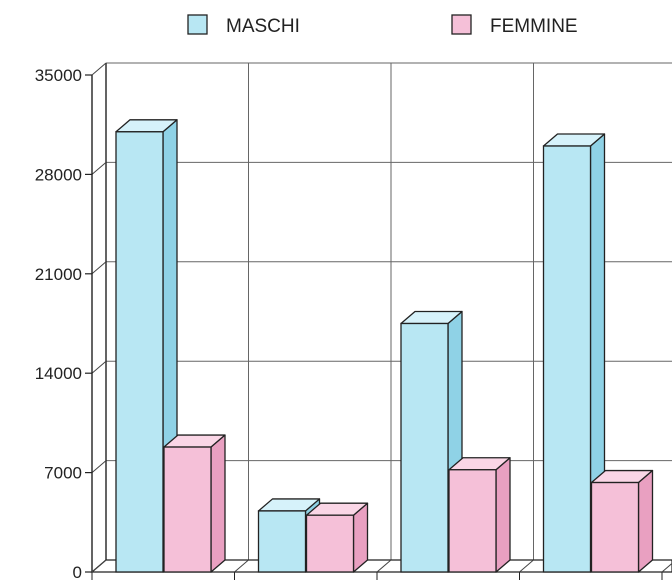 This screenshot has width=672, height=582. Describe the element at coordinates (382, 25) in the screenshot. I see `legend: MASCHI FEMMINE` at that location.